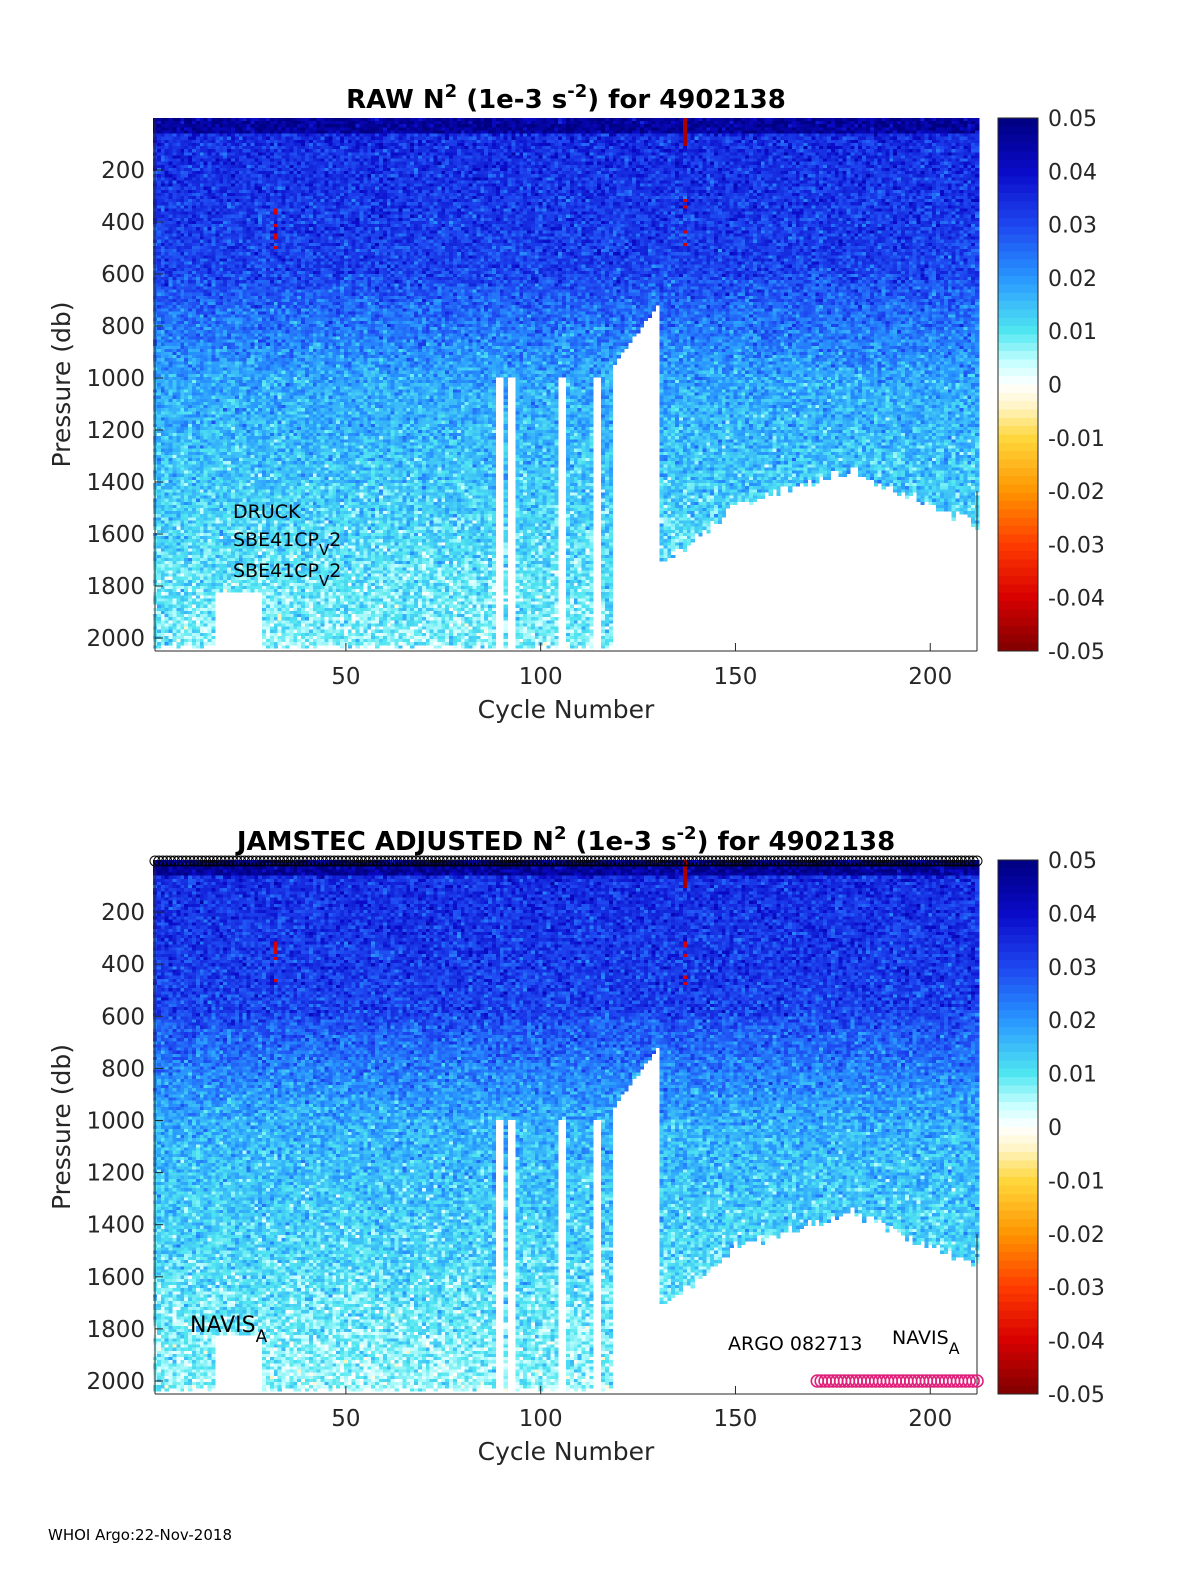 Image resolution: width=1200 pixels, height=1575 pixels. Describe the element at coordinates (926, 1342) in the screenshot. I see `annotation-navis-right: NAVISA` at that location.